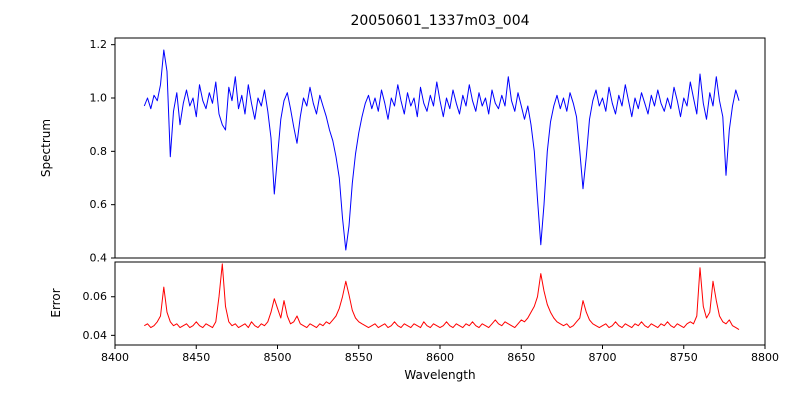 This screenshot has width=800, height=400. Describe the element at coordinates (99, 151) in the screenshot. I see `y-tick-label: 0.8` at that location.